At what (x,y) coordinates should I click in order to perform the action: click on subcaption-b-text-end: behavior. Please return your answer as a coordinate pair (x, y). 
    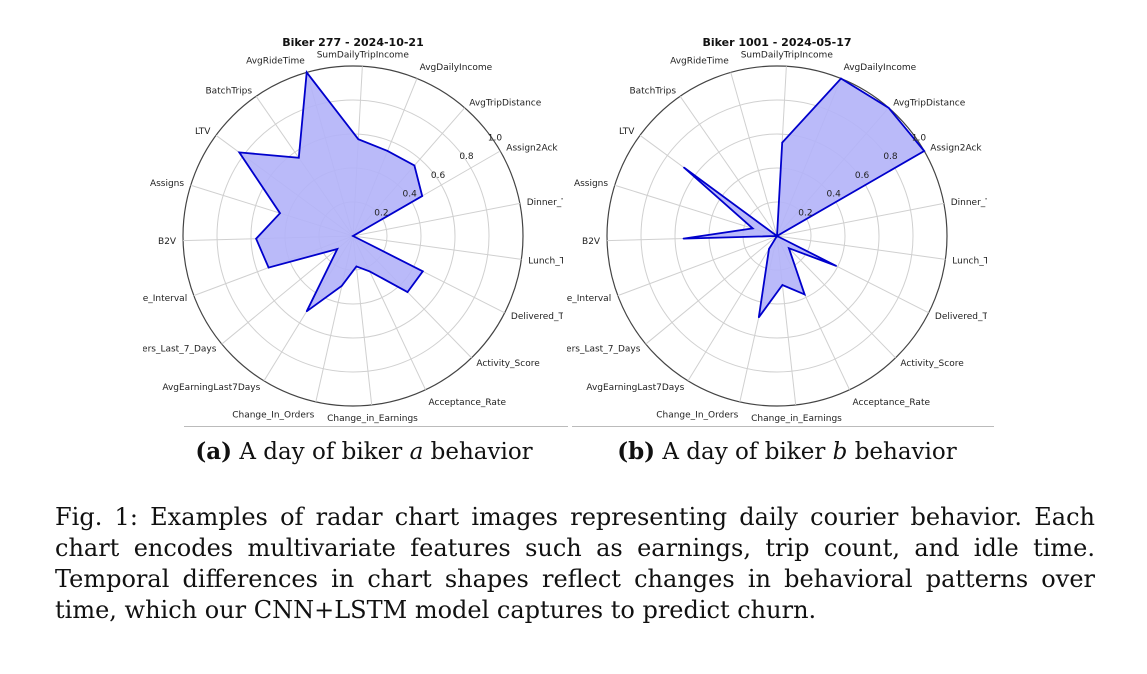
    Looking at the image, I should click on (902, 452).